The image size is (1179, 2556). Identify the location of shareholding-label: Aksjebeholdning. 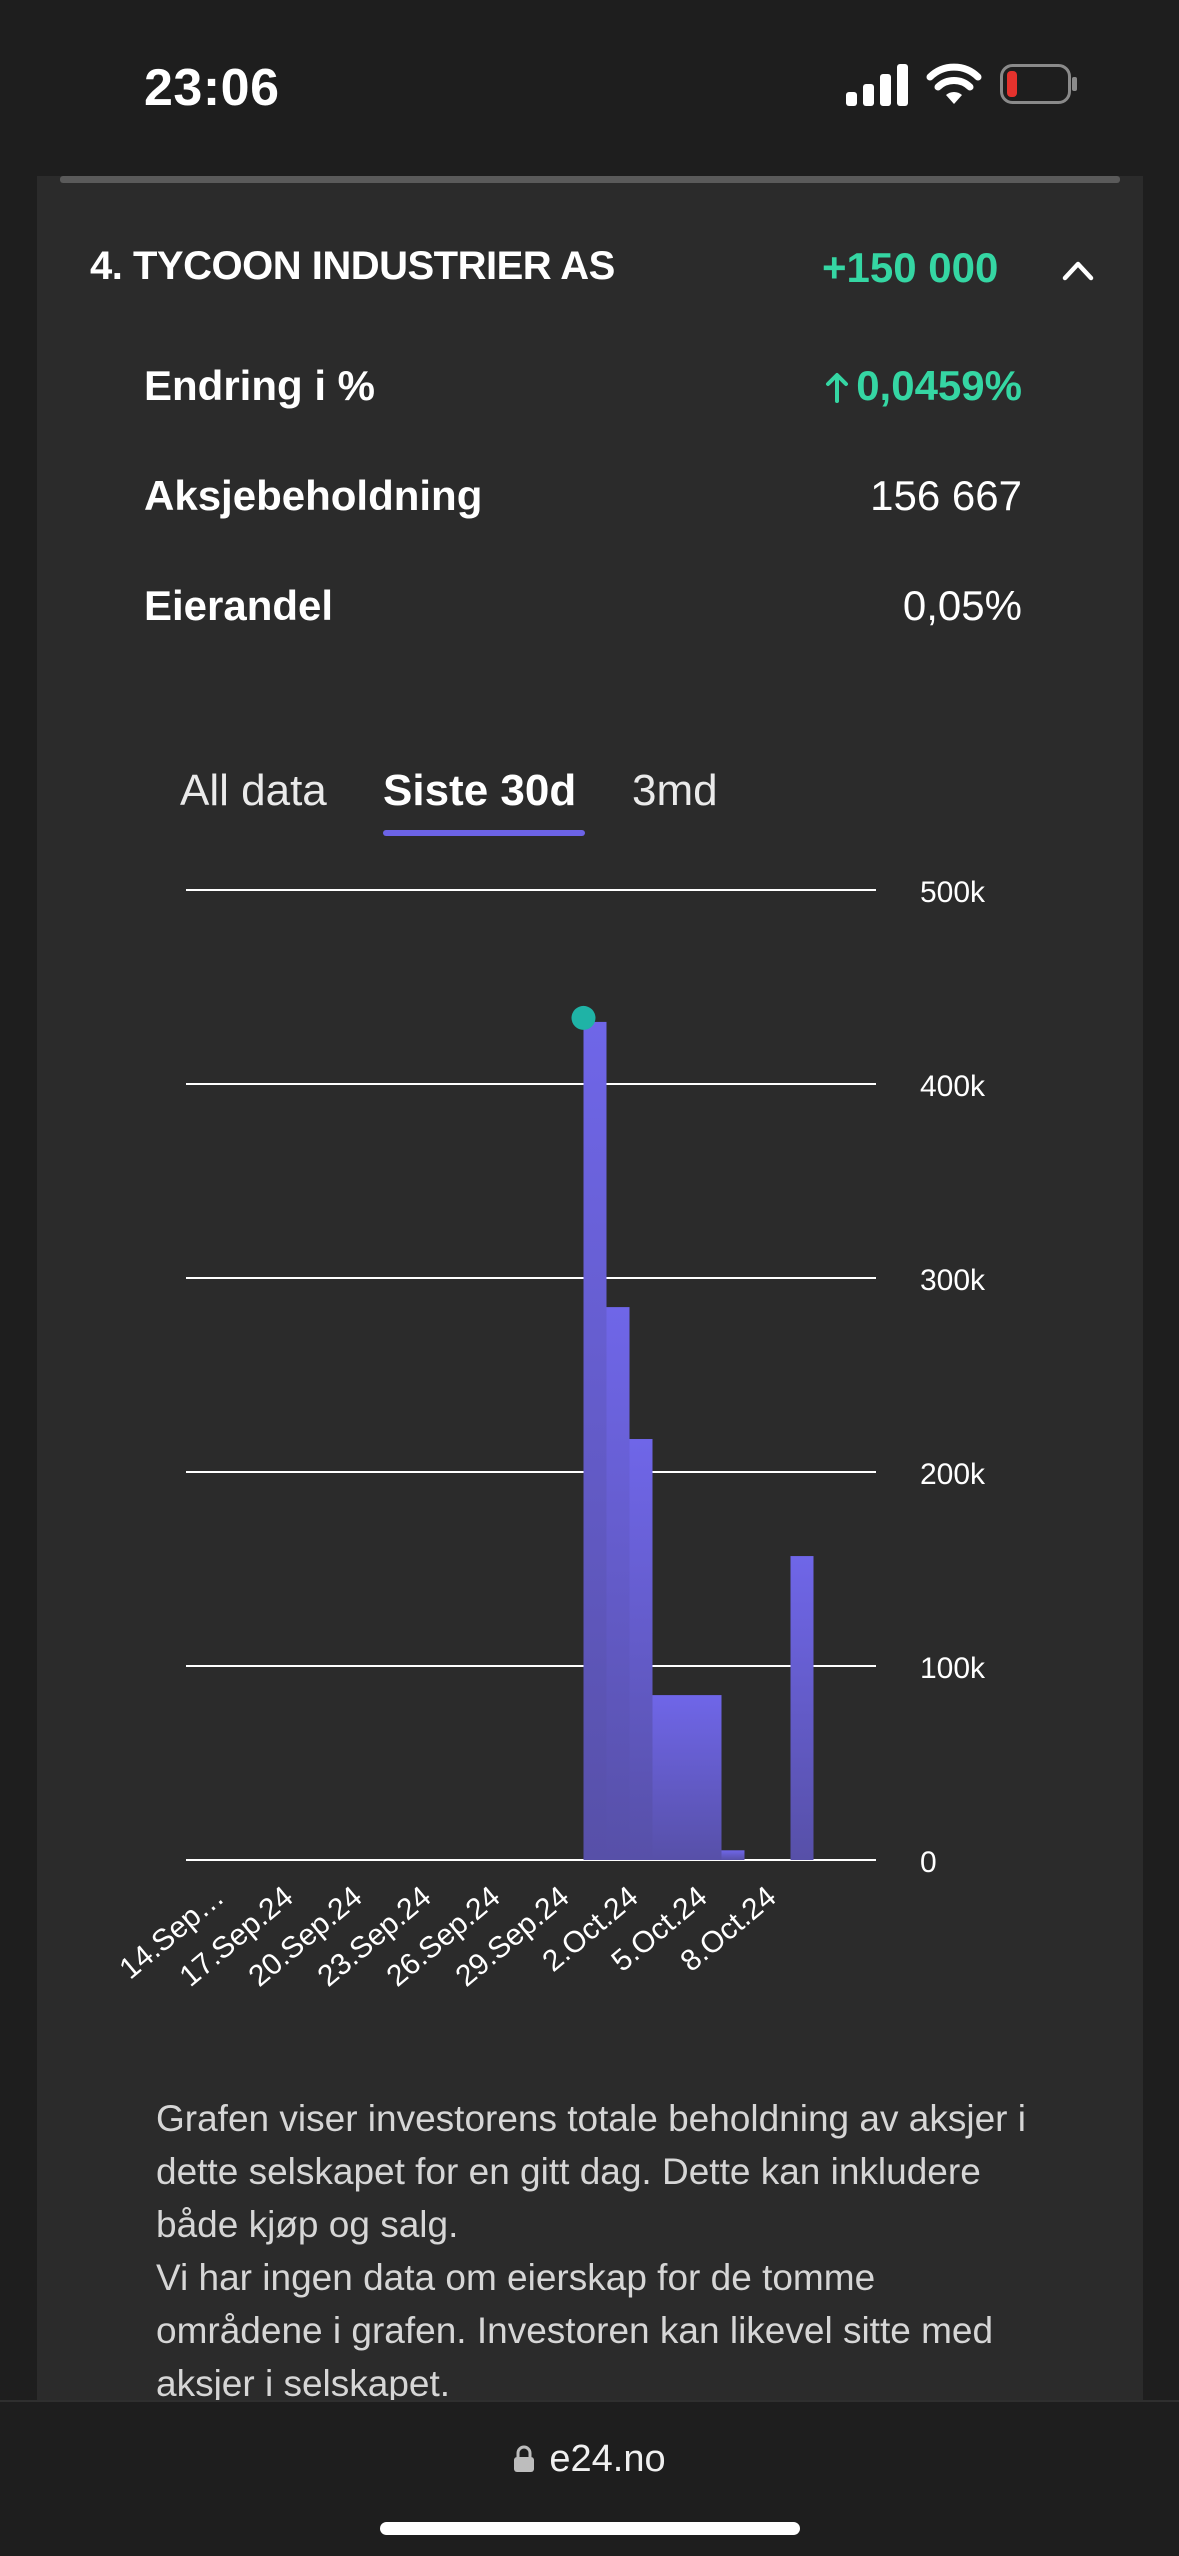
(313, 495).